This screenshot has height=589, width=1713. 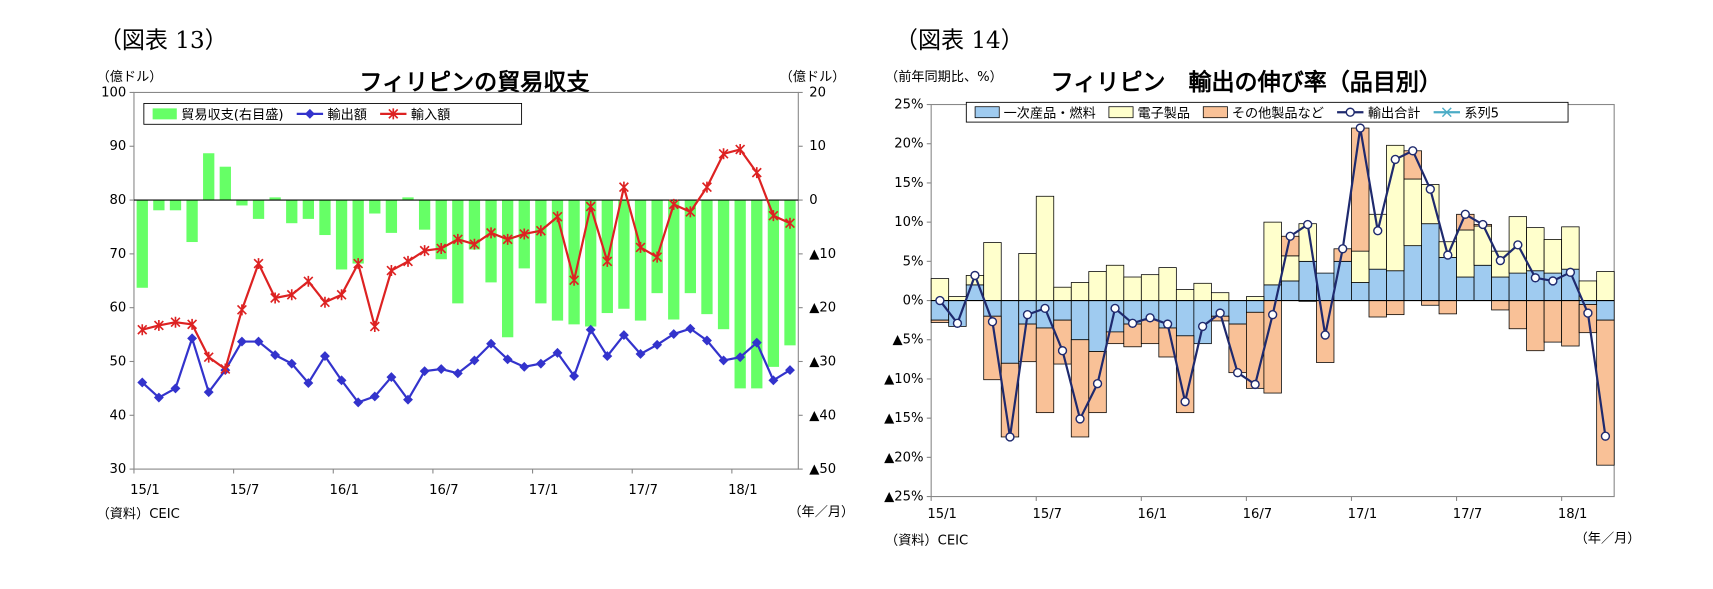 I want to click on y-tick-label: 100, so click(x=113, y=92).